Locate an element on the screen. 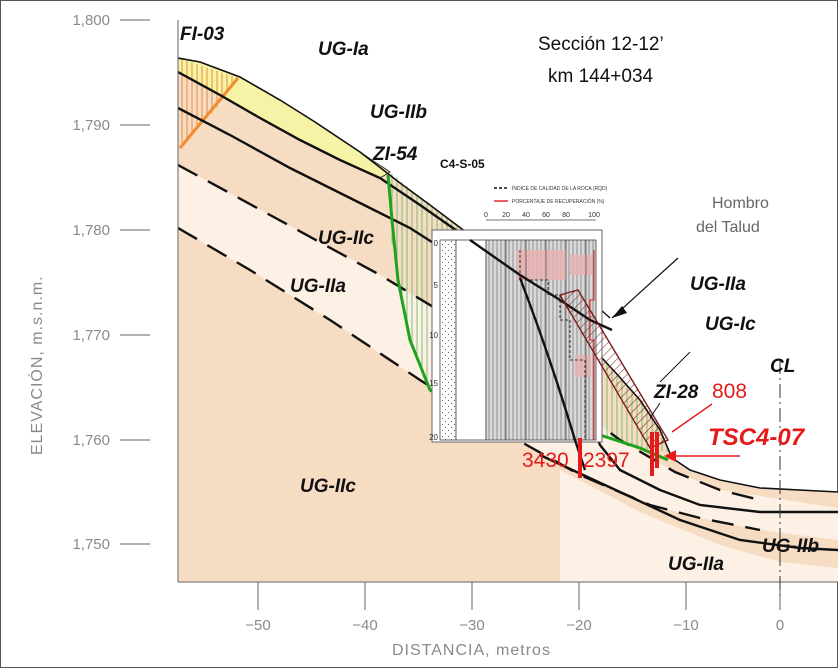 This screenshot has height=668, width=838. label-ug-iia-right: UG-IIa is located at coordinates (718, 284).